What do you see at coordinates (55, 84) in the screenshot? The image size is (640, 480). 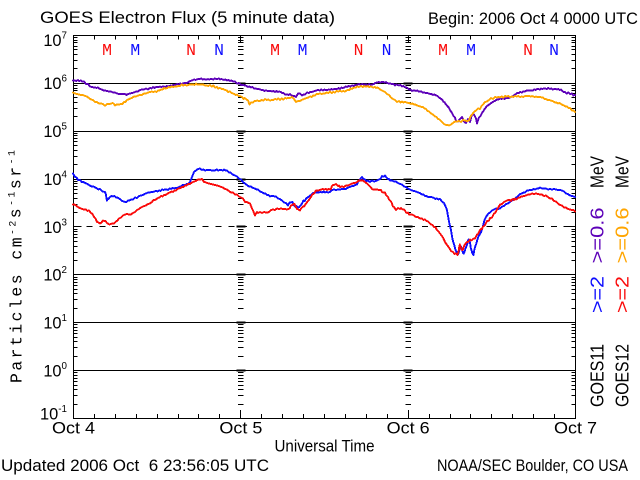 I see `svg-text: 10⁶` at bounding box center [55, 84].